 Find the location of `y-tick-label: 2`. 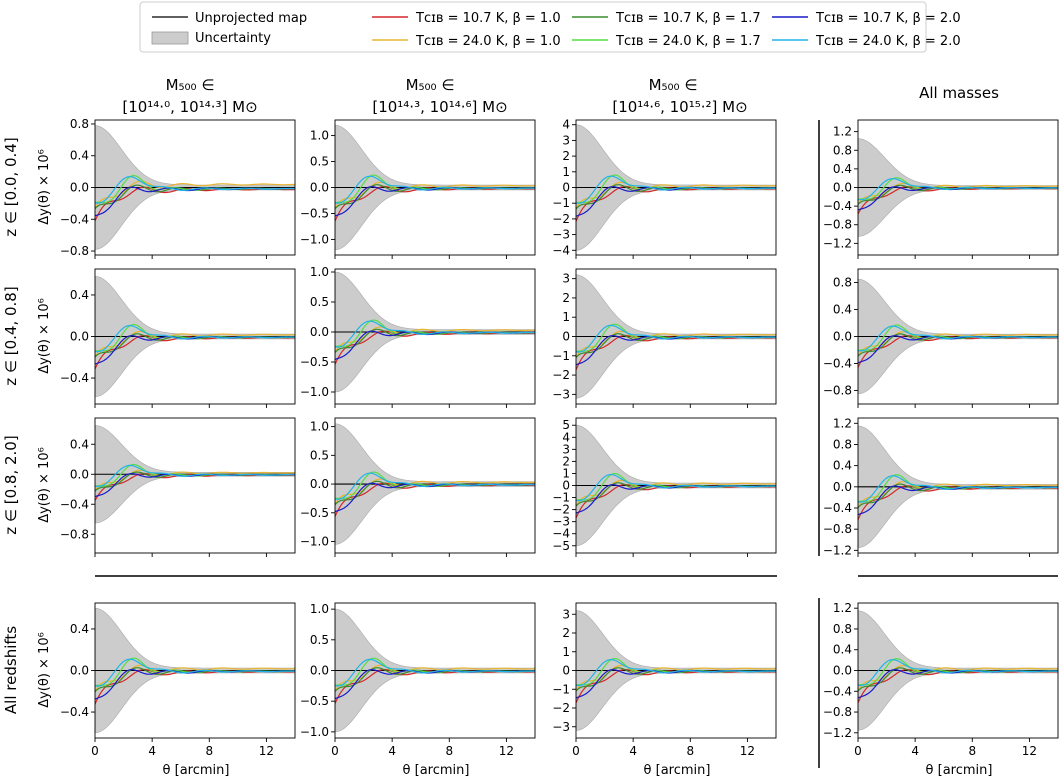

y-tick-label: 2 is located at coordinates (566, 298).